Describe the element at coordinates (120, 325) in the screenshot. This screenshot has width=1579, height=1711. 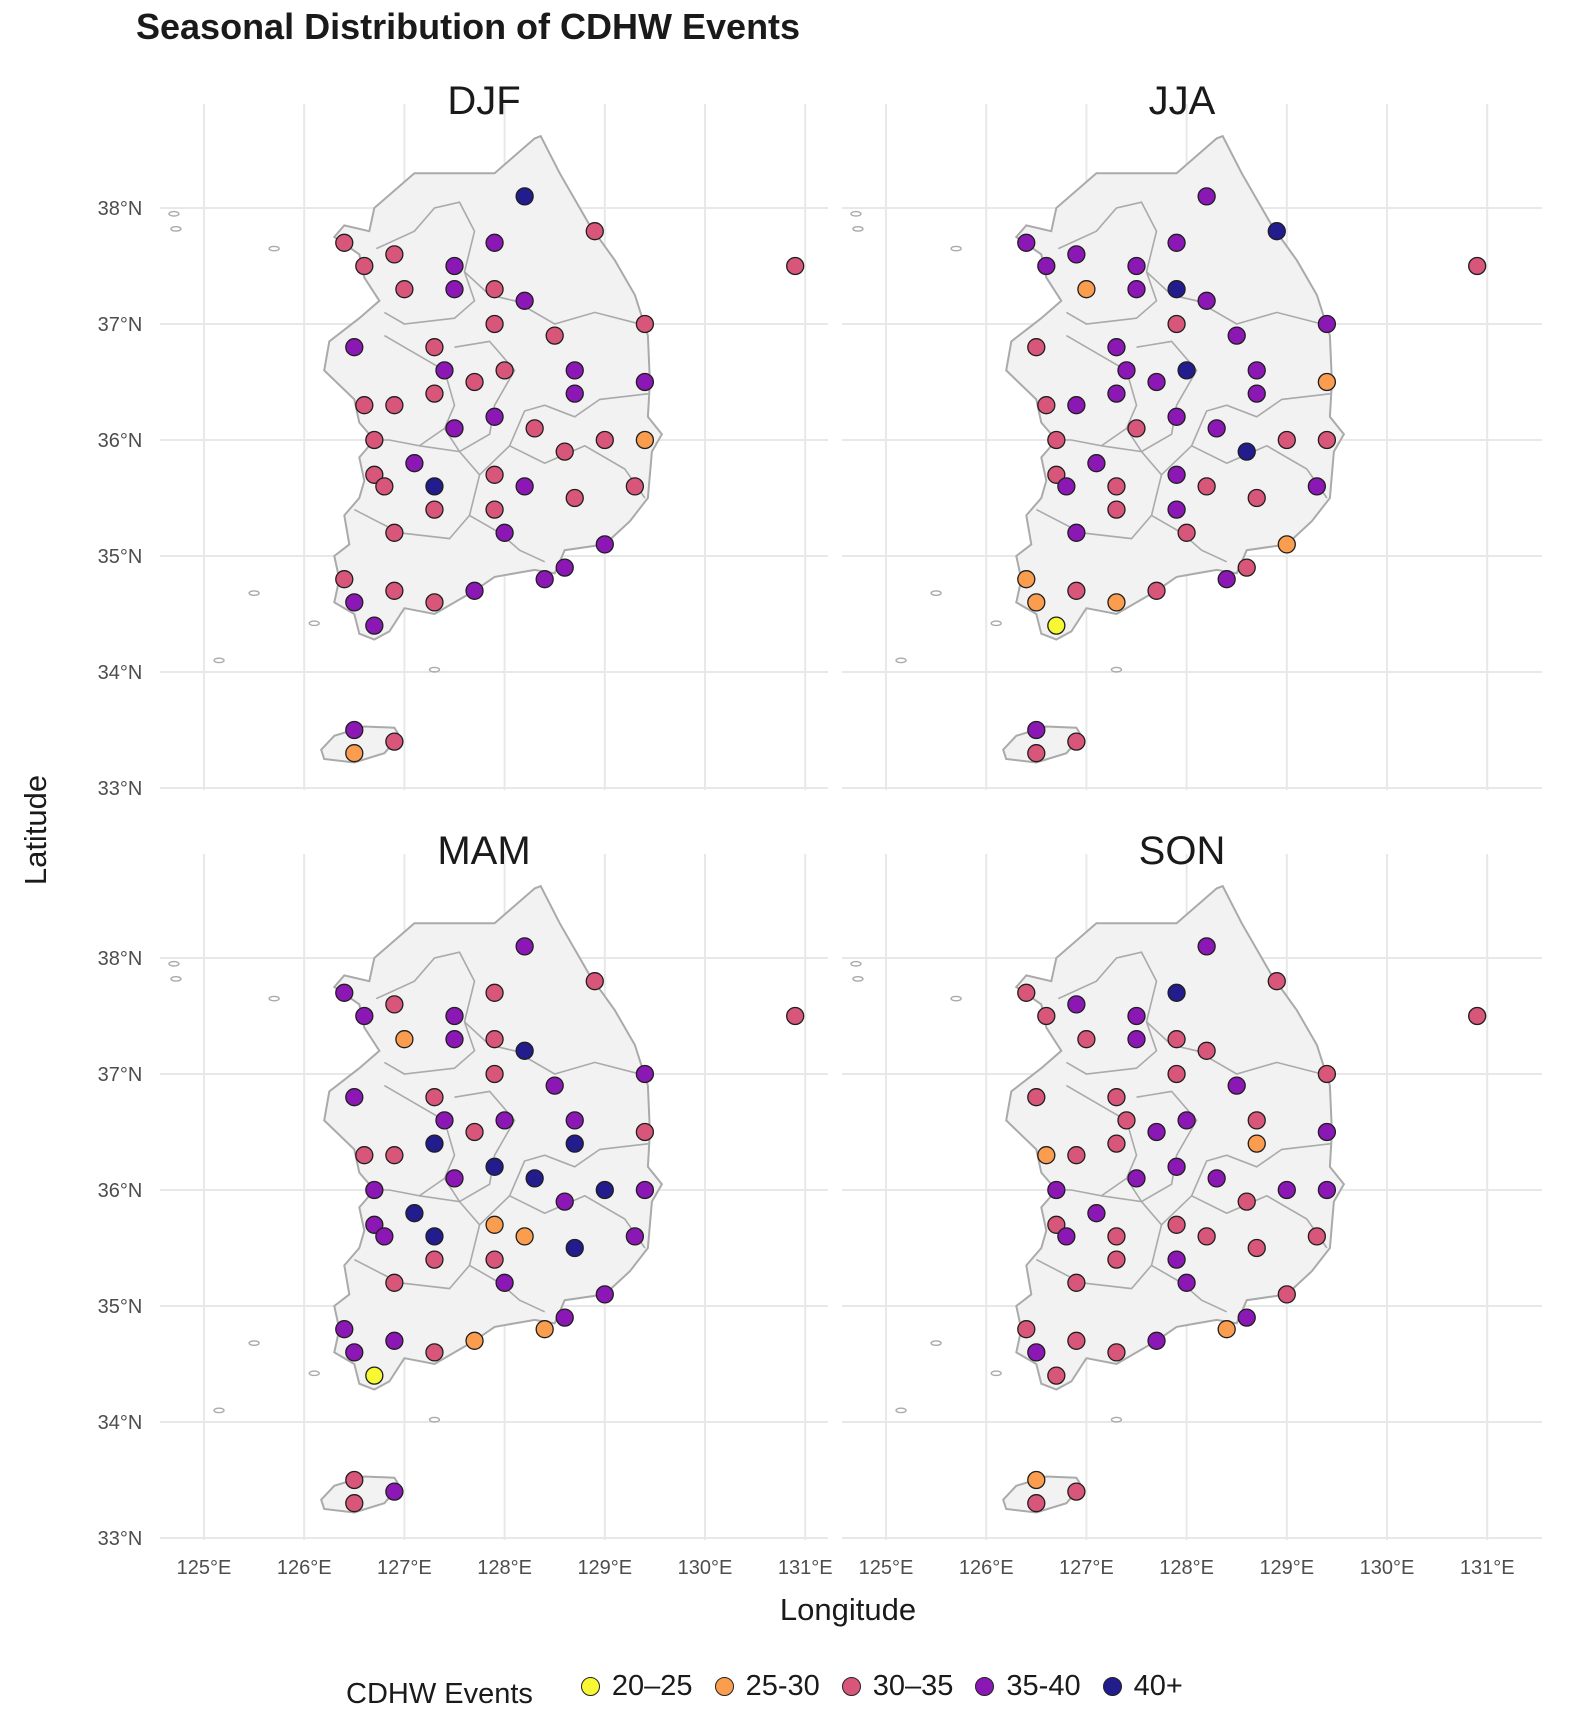
I see `y-tick-label: 37°N` at that location.